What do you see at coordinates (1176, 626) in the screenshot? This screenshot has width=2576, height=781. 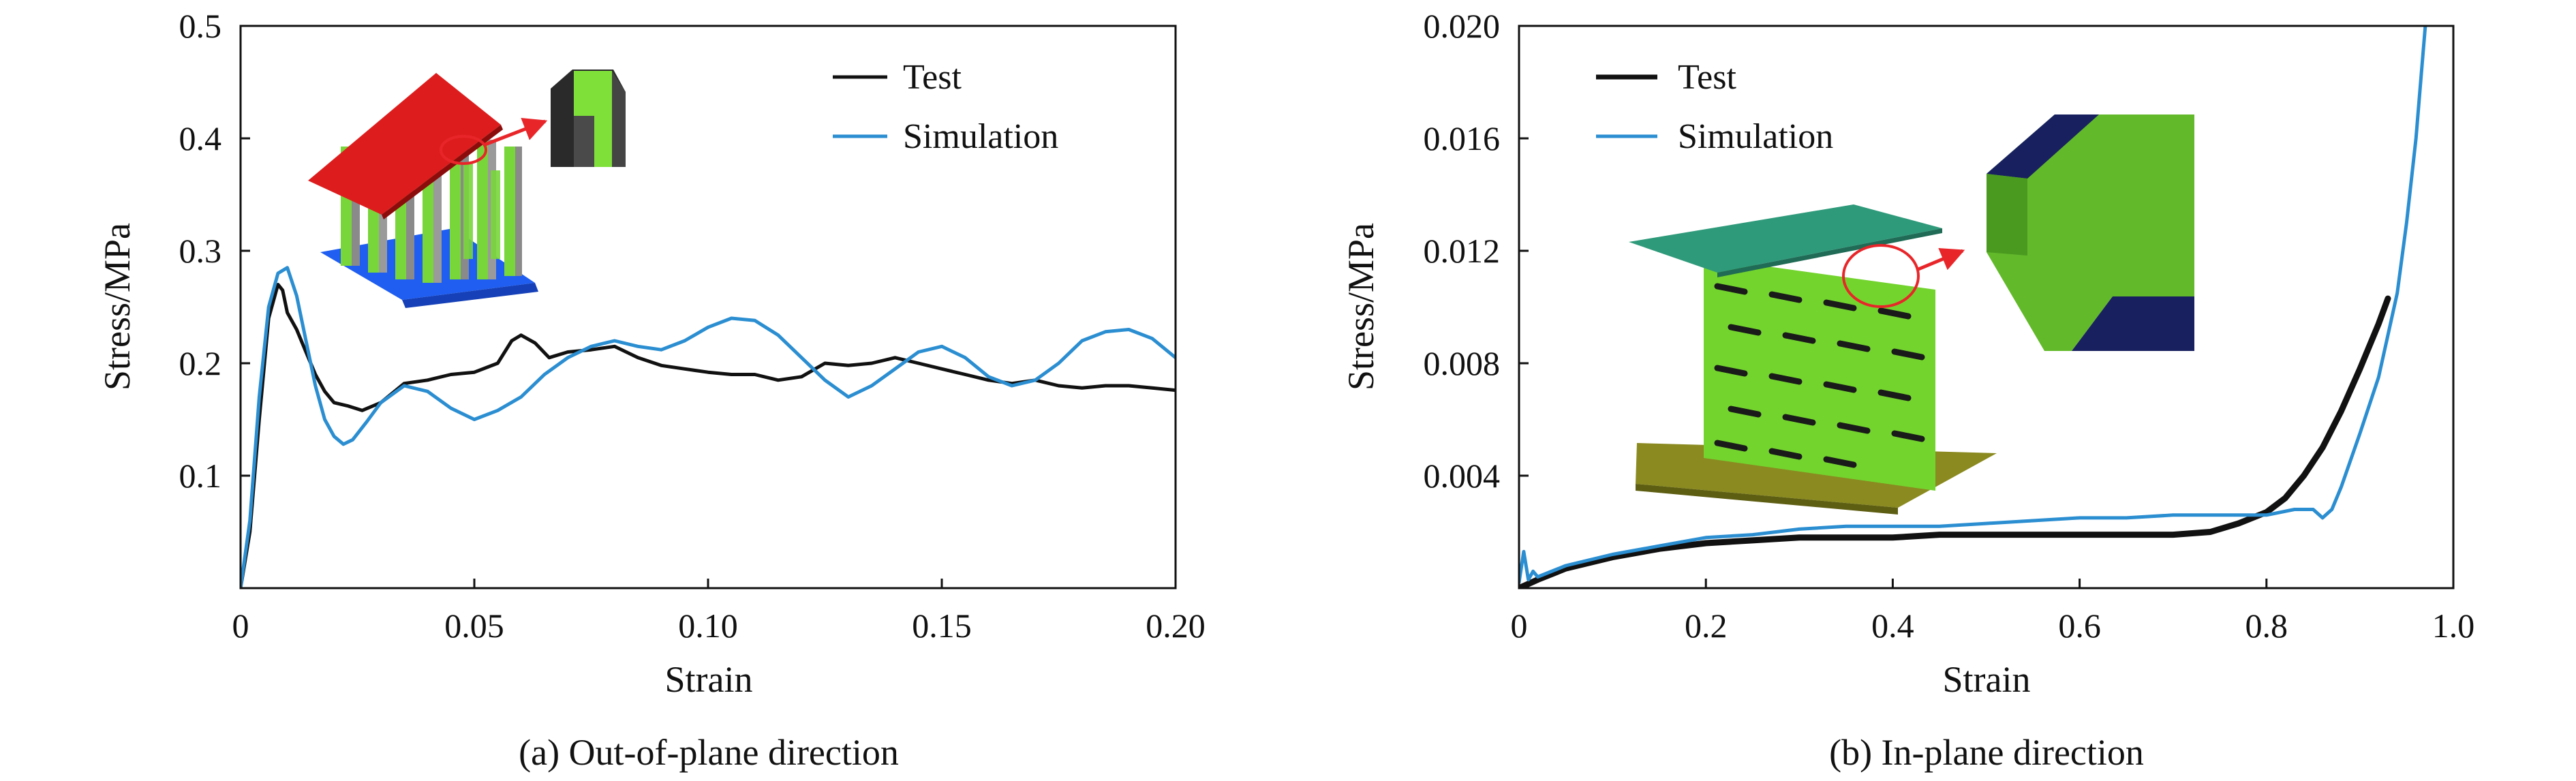 I see `x-tick-label: 0.20` at bounding box center [1176, 626].